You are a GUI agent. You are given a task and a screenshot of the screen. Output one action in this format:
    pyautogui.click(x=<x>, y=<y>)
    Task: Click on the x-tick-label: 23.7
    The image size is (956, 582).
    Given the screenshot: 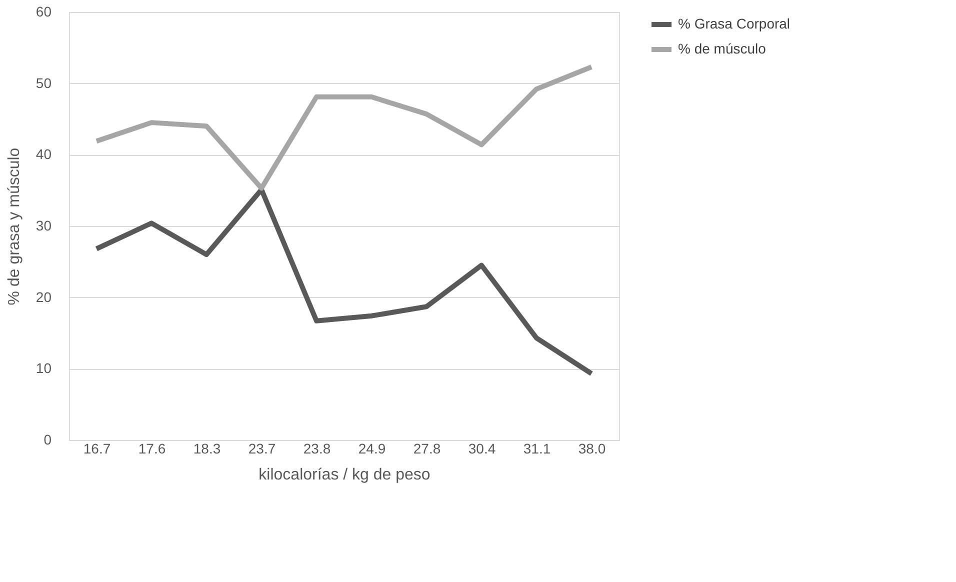 What is the action you would take?
    pyautogui.click(x=262, y=448)
    